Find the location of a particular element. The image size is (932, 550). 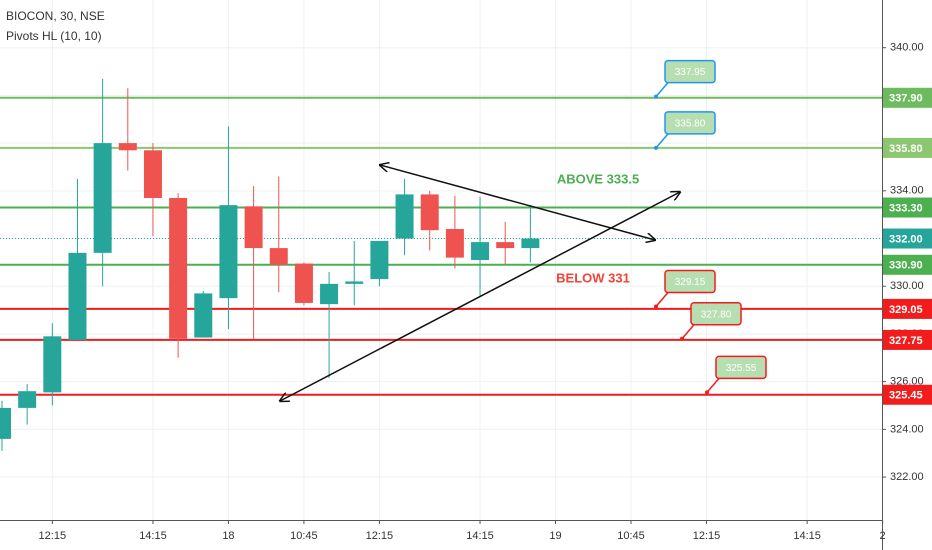

y-tick-label: 322.00 is located at coordinates (907, 477).